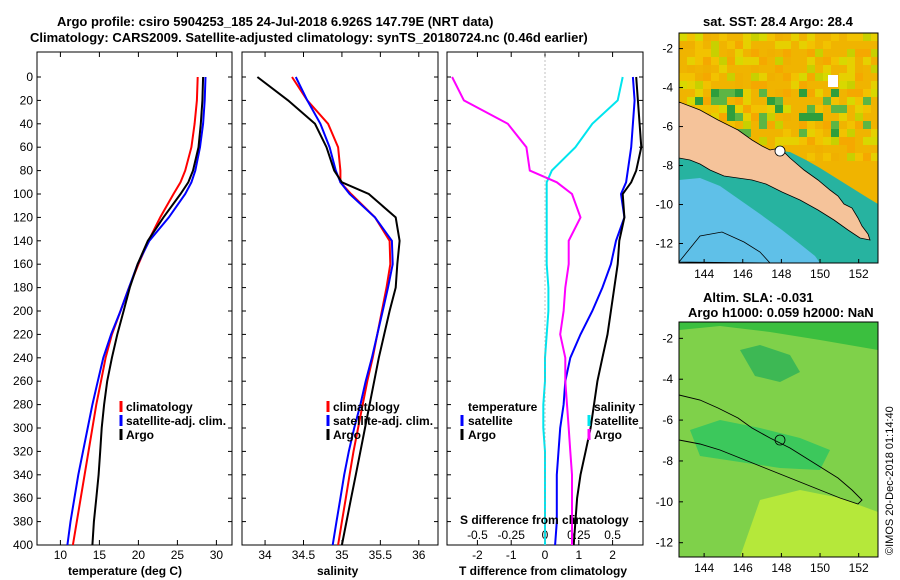 The image size is (900, 580). What do you see at coordinates (23, 428) in the screenshot?
I see `depth-tick-label: 300` at bounding box center [23, 428].